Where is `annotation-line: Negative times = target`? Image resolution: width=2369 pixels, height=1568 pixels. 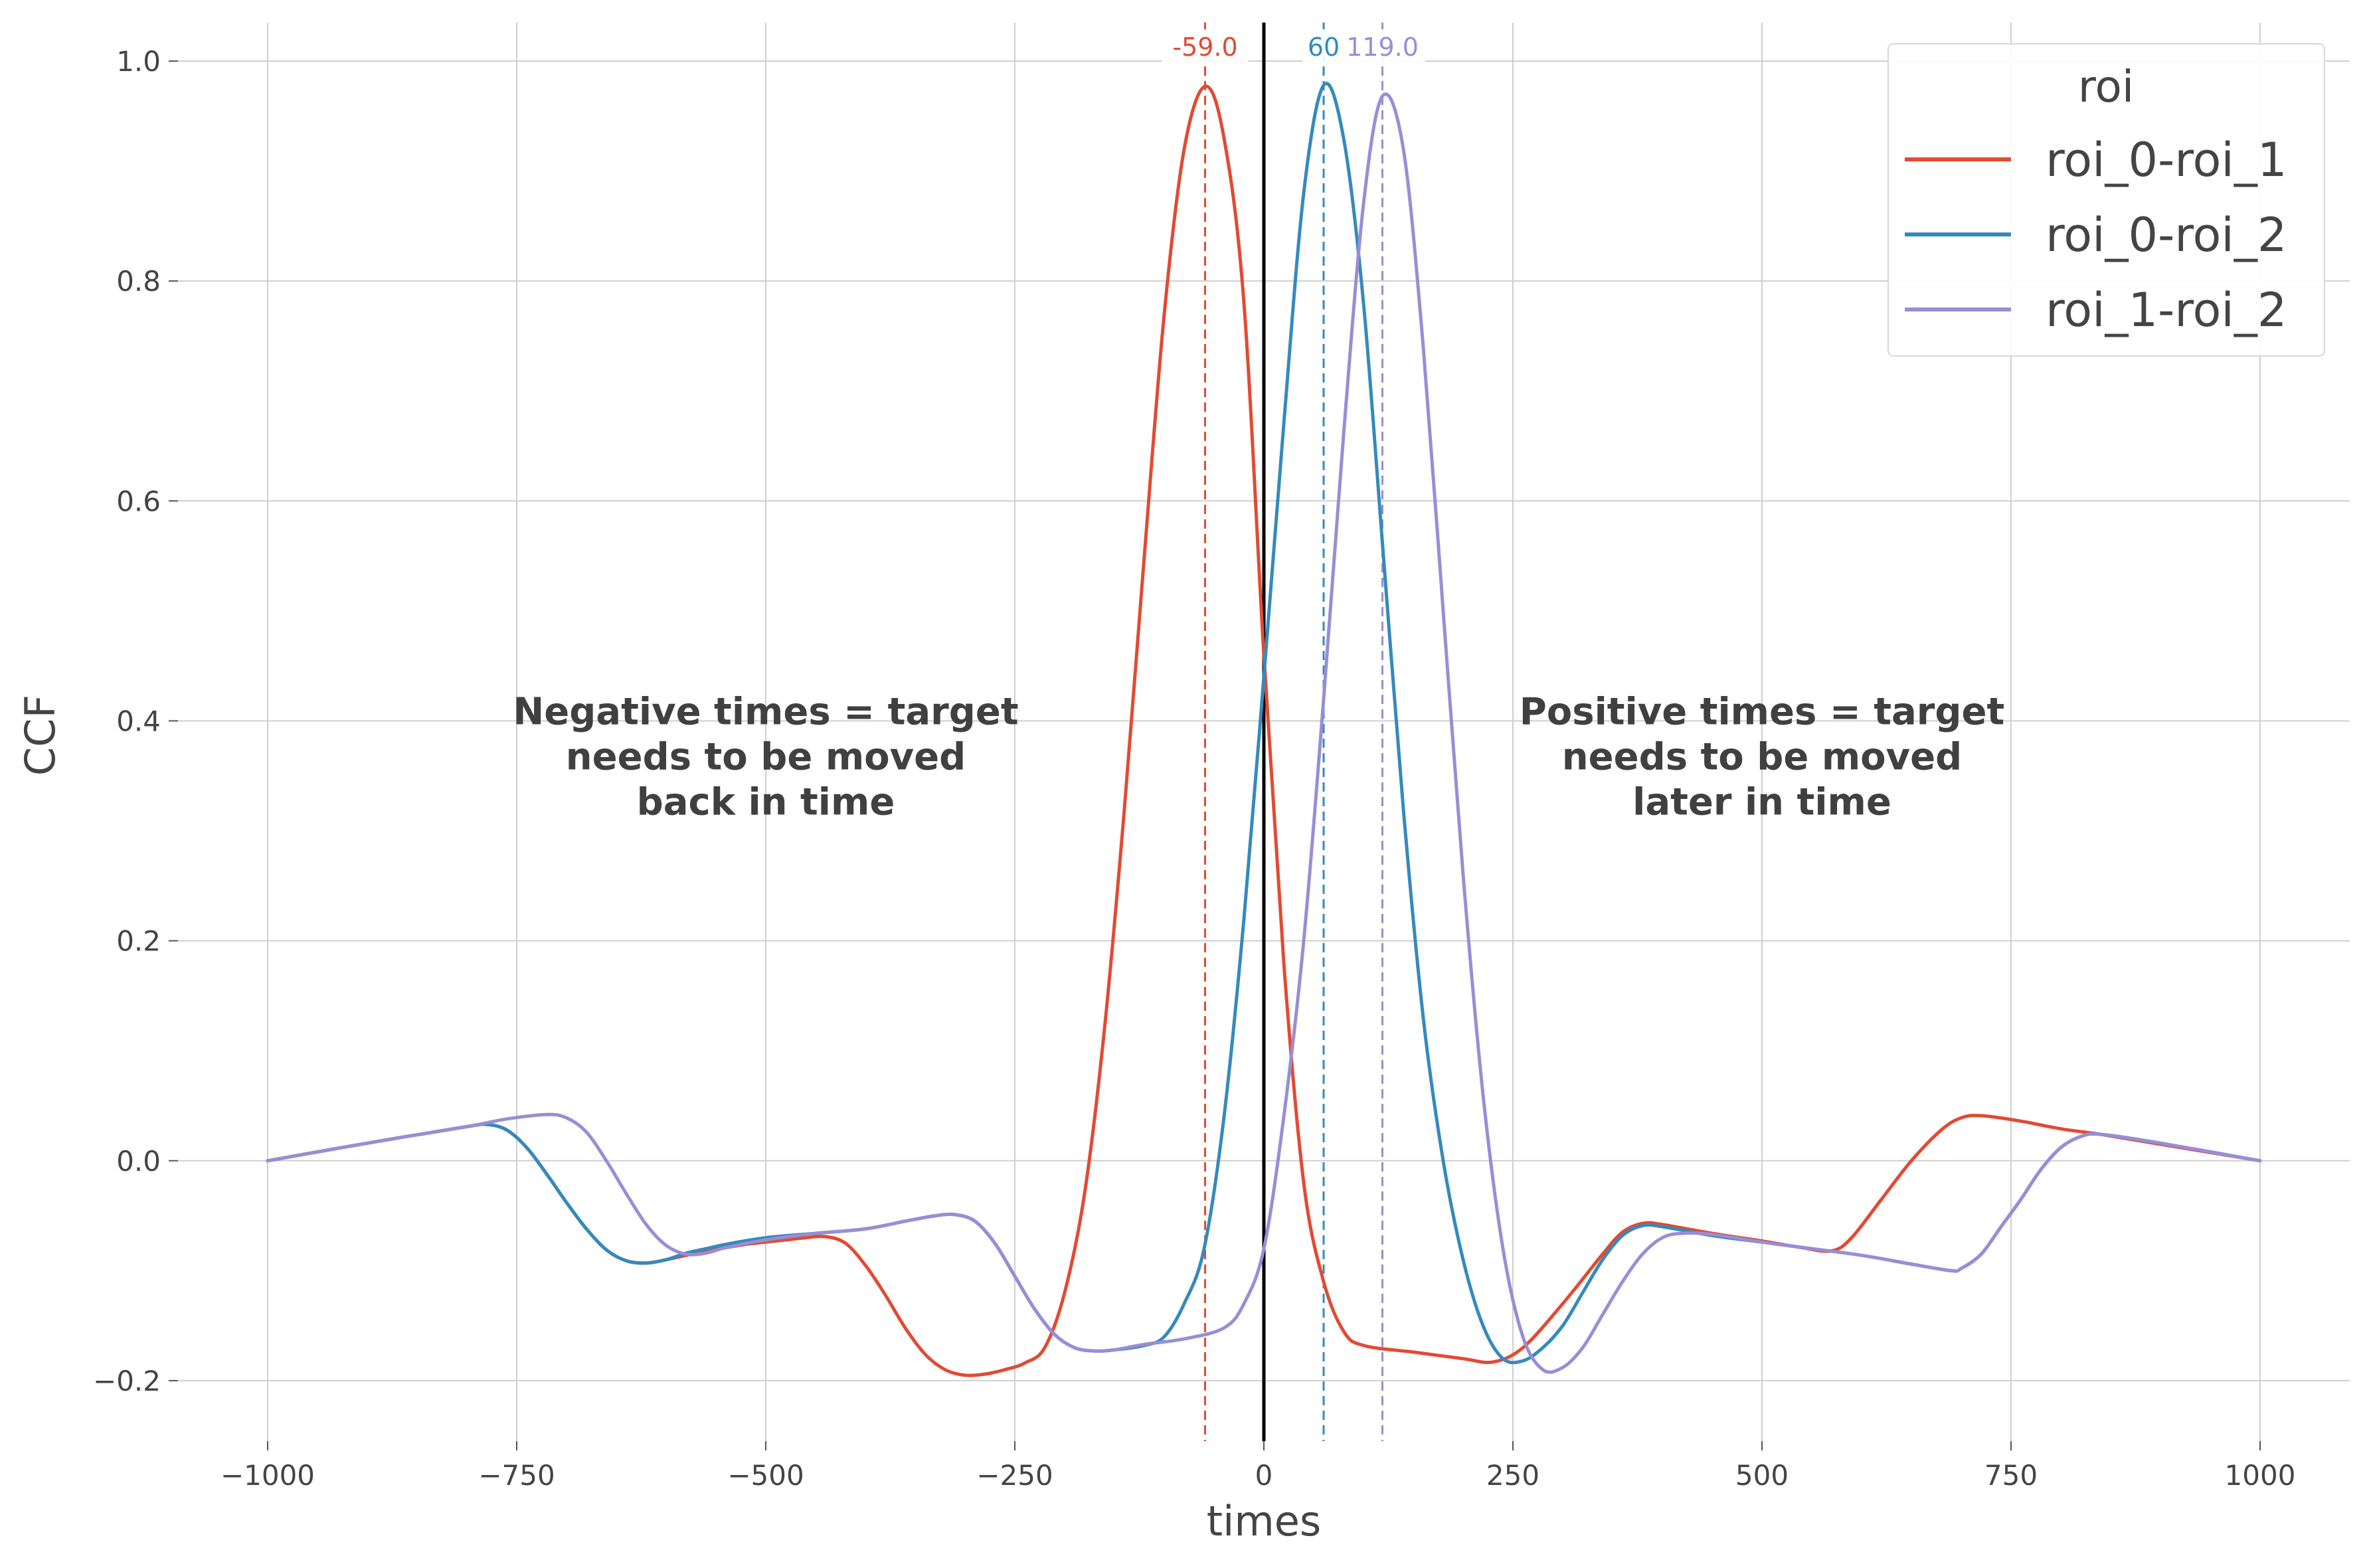
annotation-line: Negative times = target is located at coordinates (766, 713).